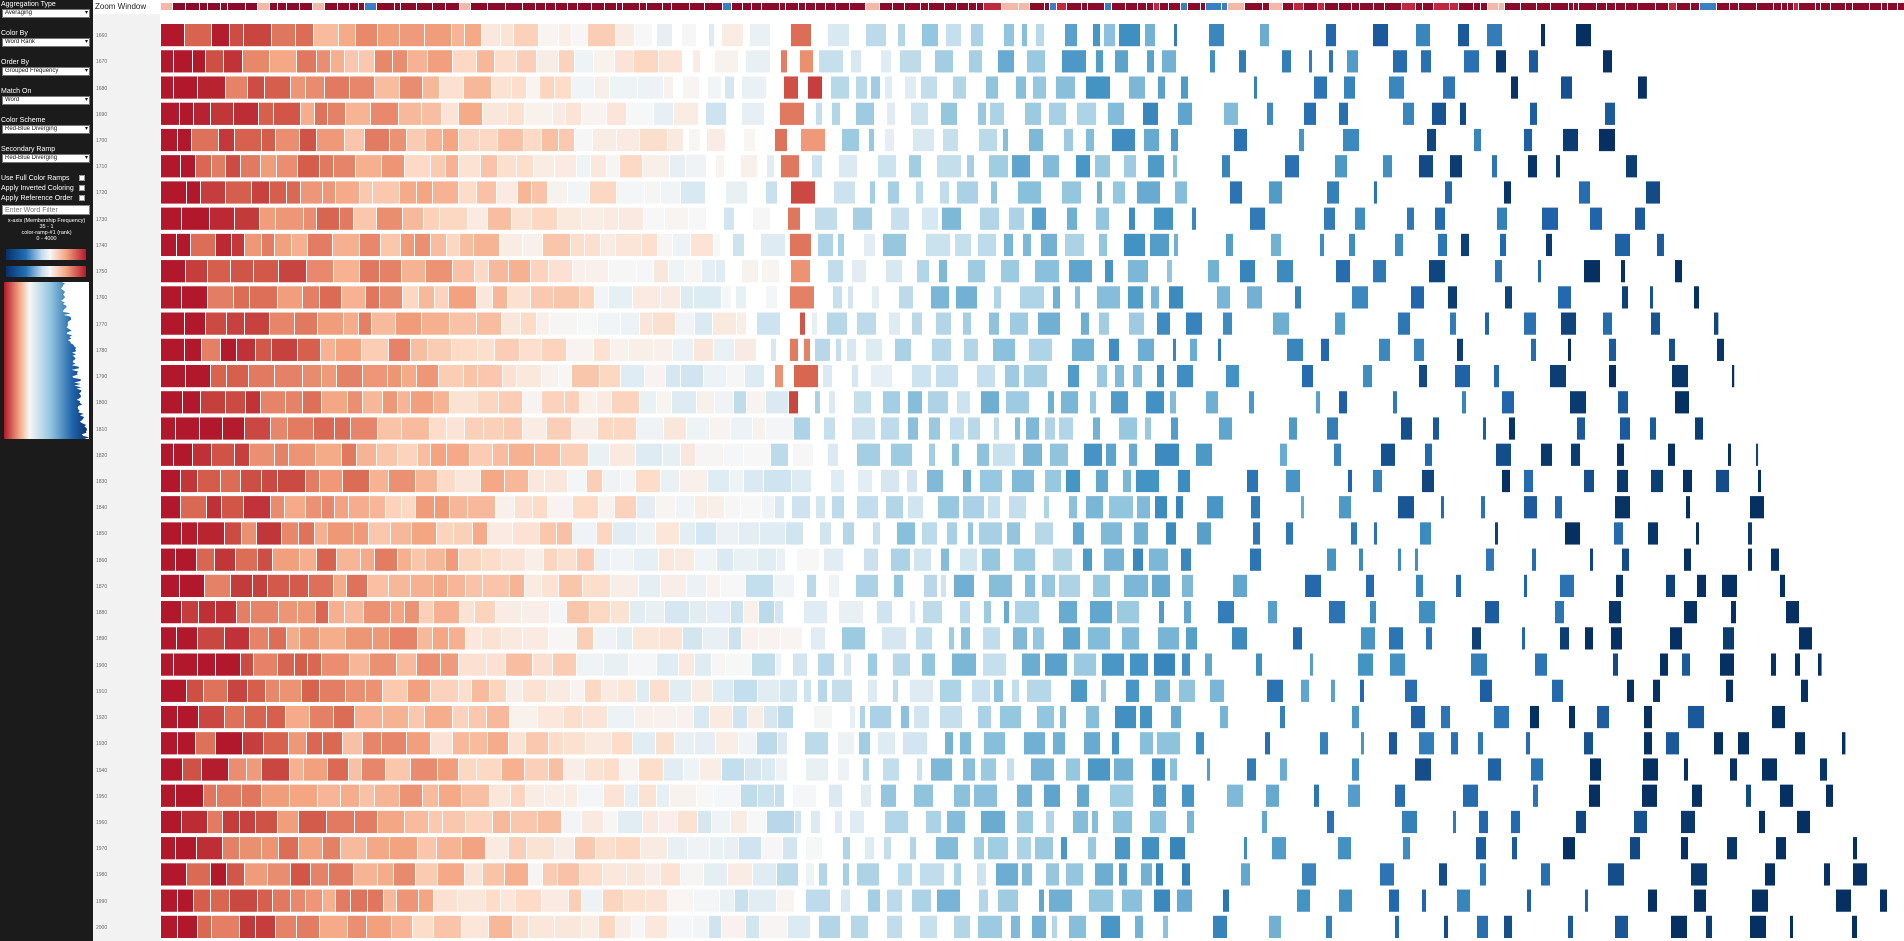 The image size is (1904, 941). I want to click on order-by-select: Grouped Frequency ▾, so click(46, 71).